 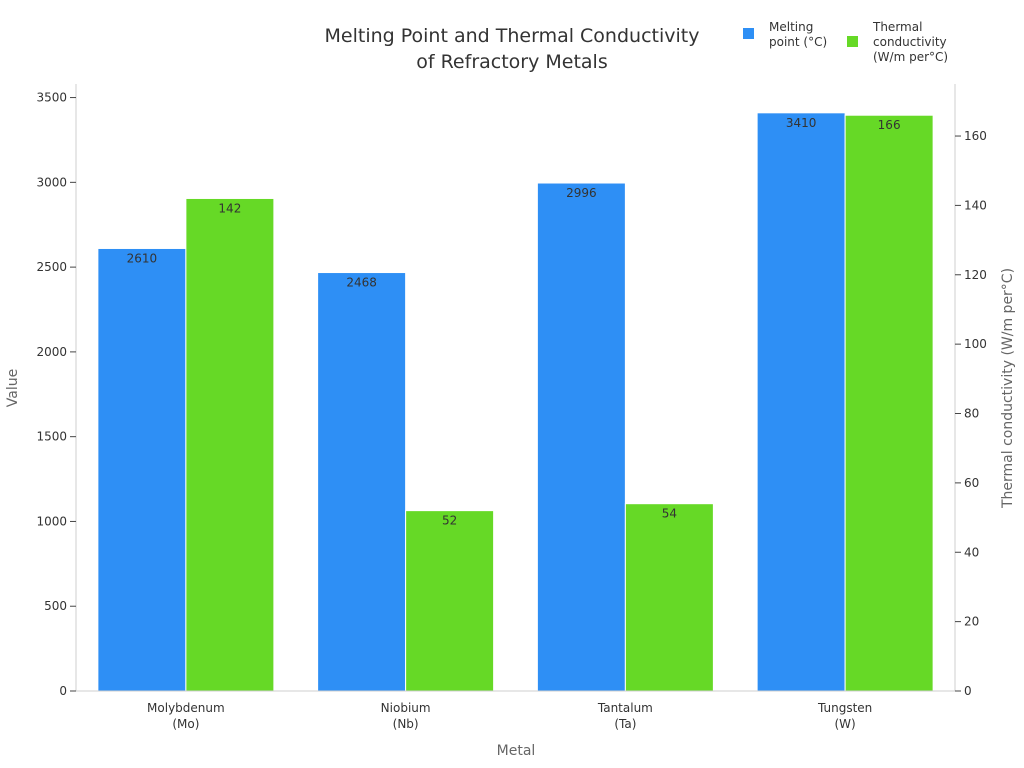 What do you see at coordinates (51, 437) in the screenshot?
I see `y-tick-label-3: 1500` at bounding box center [51, 437].